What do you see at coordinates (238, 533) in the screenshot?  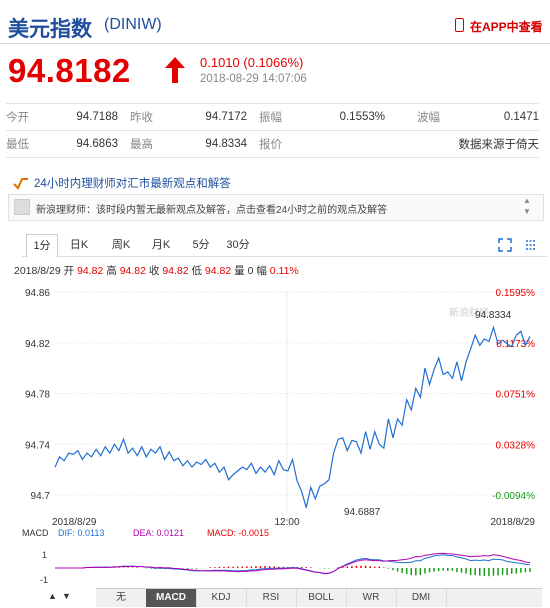 I see `macd-value: MACD: -0.0015` at bounding box center [238, 533].